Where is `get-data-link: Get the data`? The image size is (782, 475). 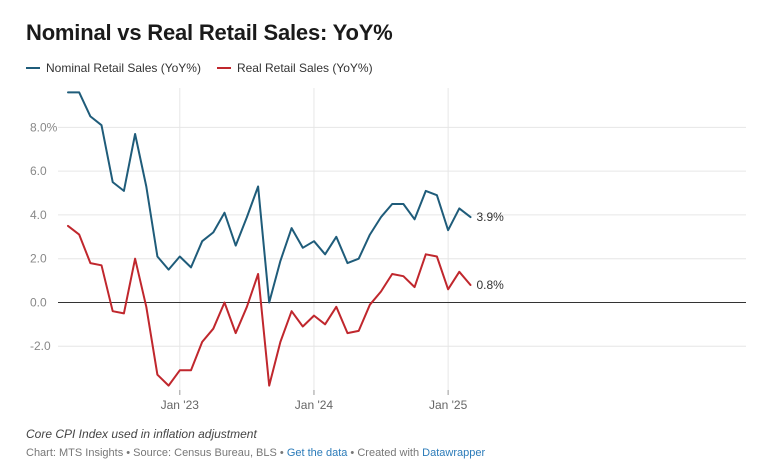
get-data-link: Get the data is located at coordinates (317, 453).